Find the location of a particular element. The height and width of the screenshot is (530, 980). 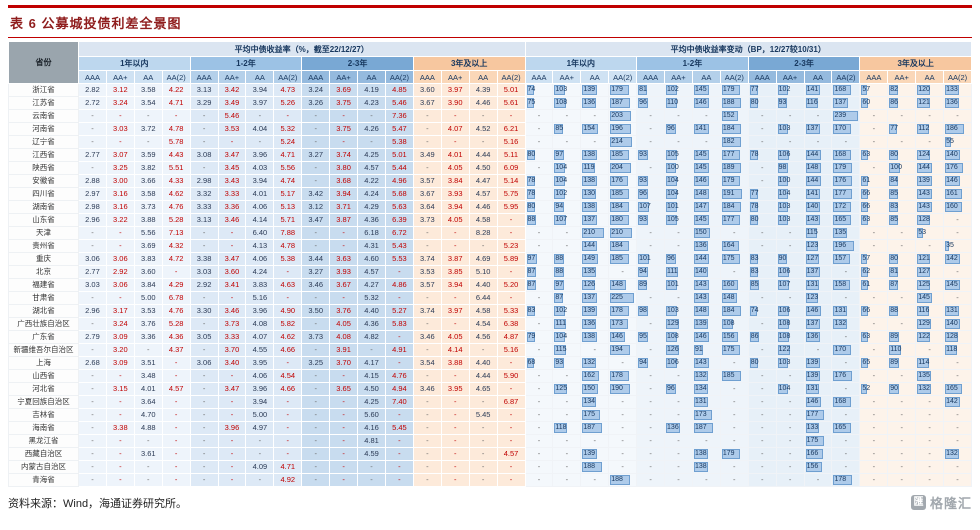

year-group-header: 2-3年 is located at coordinates (804, 63).